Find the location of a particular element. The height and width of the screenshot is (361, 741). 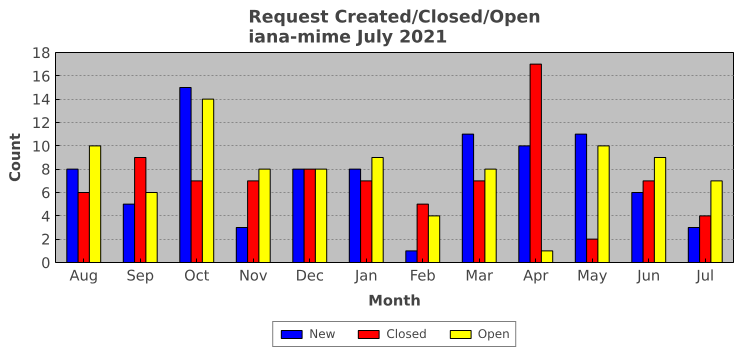

x-tick-label: Jun is located at coordinates (648, 276).